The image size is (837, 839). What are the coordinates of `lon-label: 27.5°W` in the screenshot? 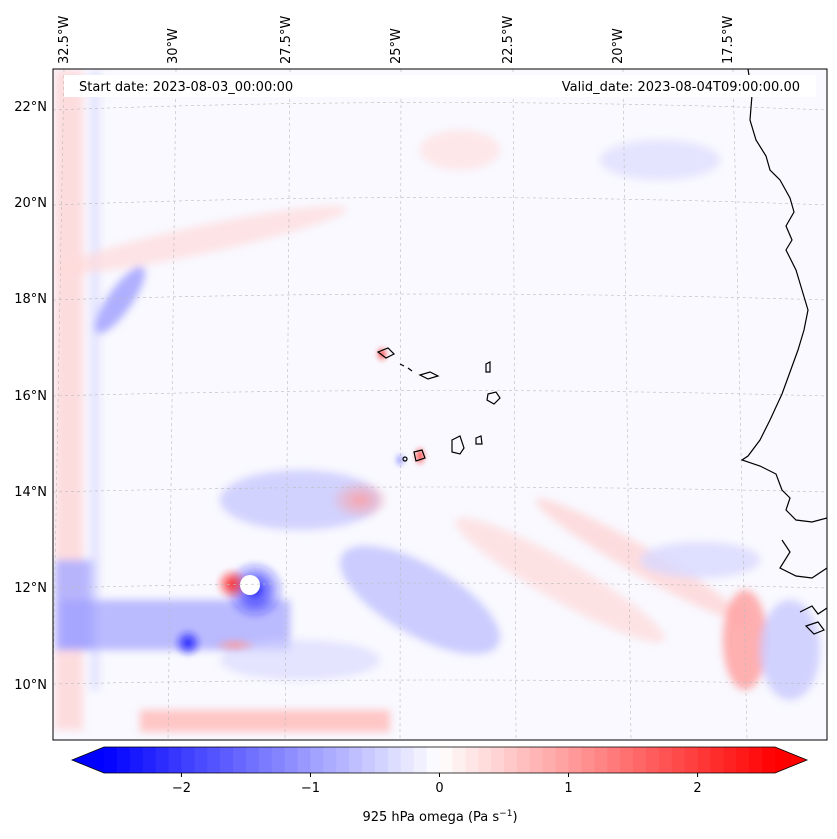 It's located at (286, 40).